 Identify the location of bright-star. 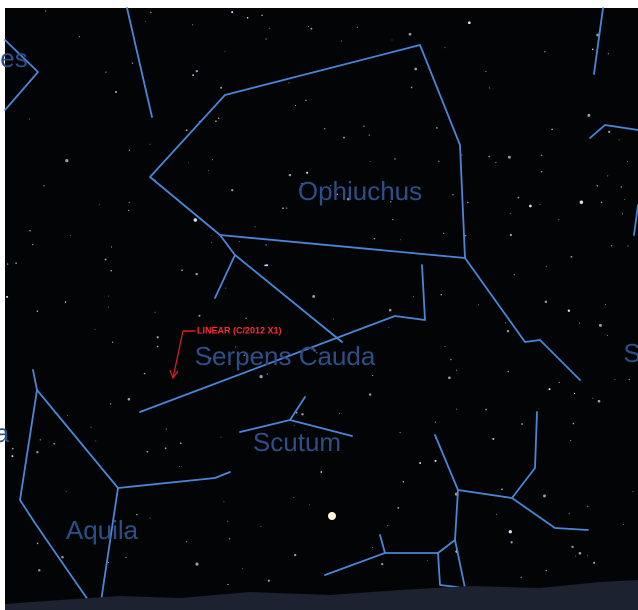
(332, 516).